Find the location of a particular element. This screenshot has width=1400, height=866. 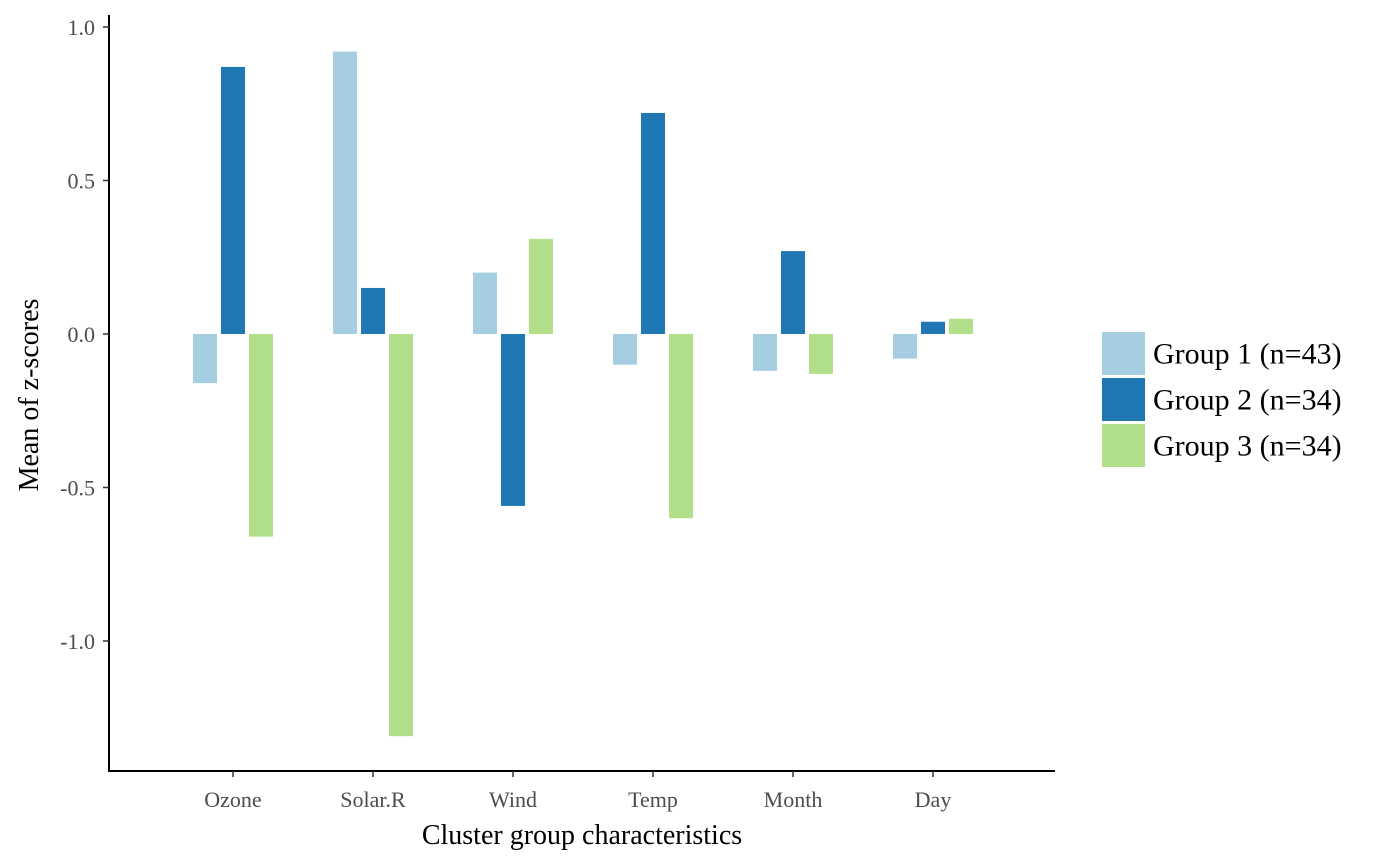

y-ticks: 1.0 0.5 0.0 -0.5 -1.0 is located at coordinates (84, 334).